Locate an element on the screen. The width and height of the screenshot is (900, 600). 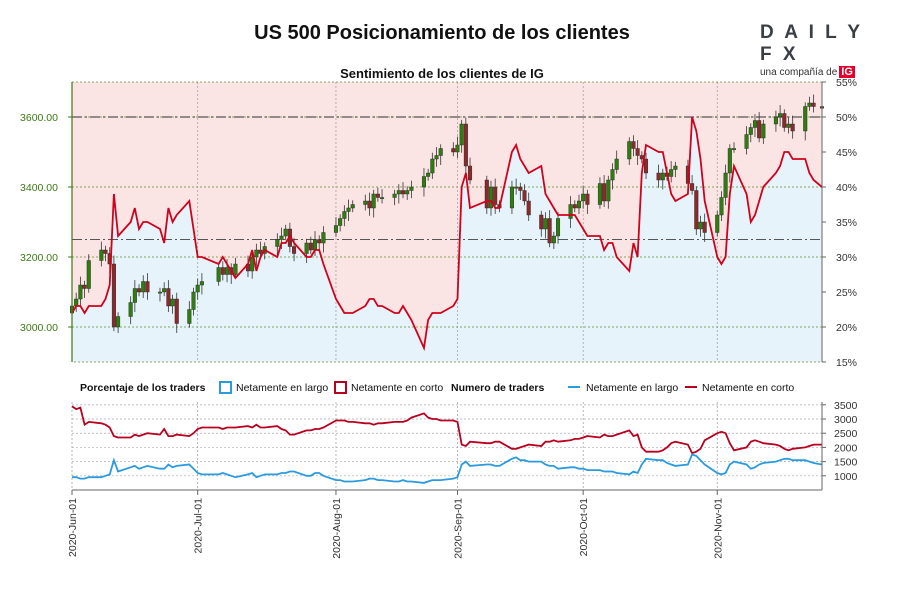
count-tick-label: 3500 is located at coordinates (846, 406).